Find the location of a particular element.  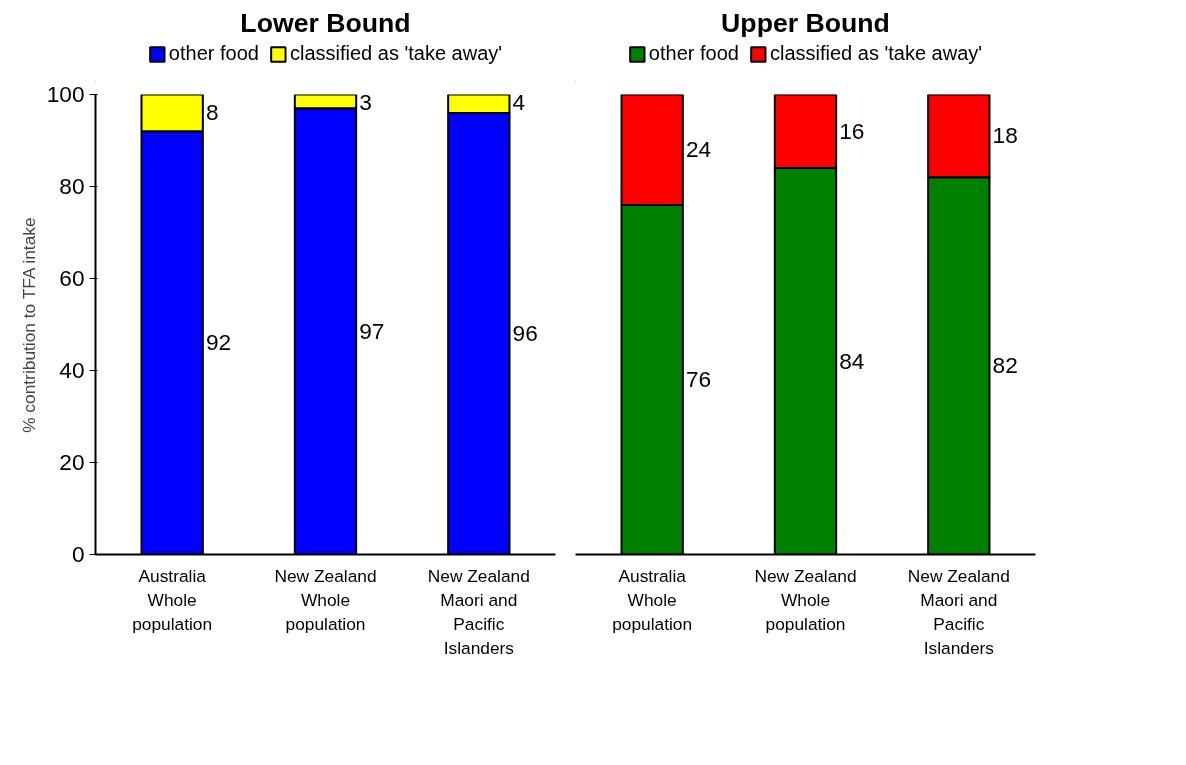

data-label: 16 is located at coordinates (852, 130).